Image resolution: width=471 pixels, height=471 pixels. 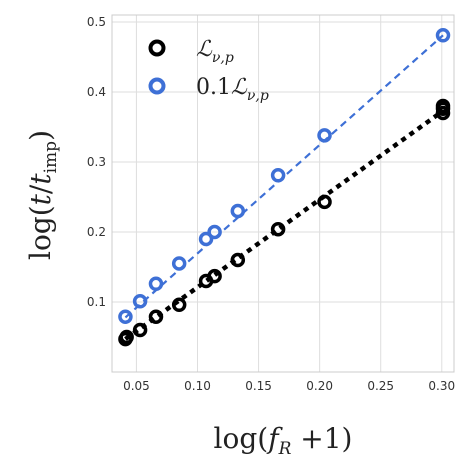 What do you see at coordinates (136, 386) in the screenshot?
I see `x-tick-label: 0.05` at bounding box center [136, 386].